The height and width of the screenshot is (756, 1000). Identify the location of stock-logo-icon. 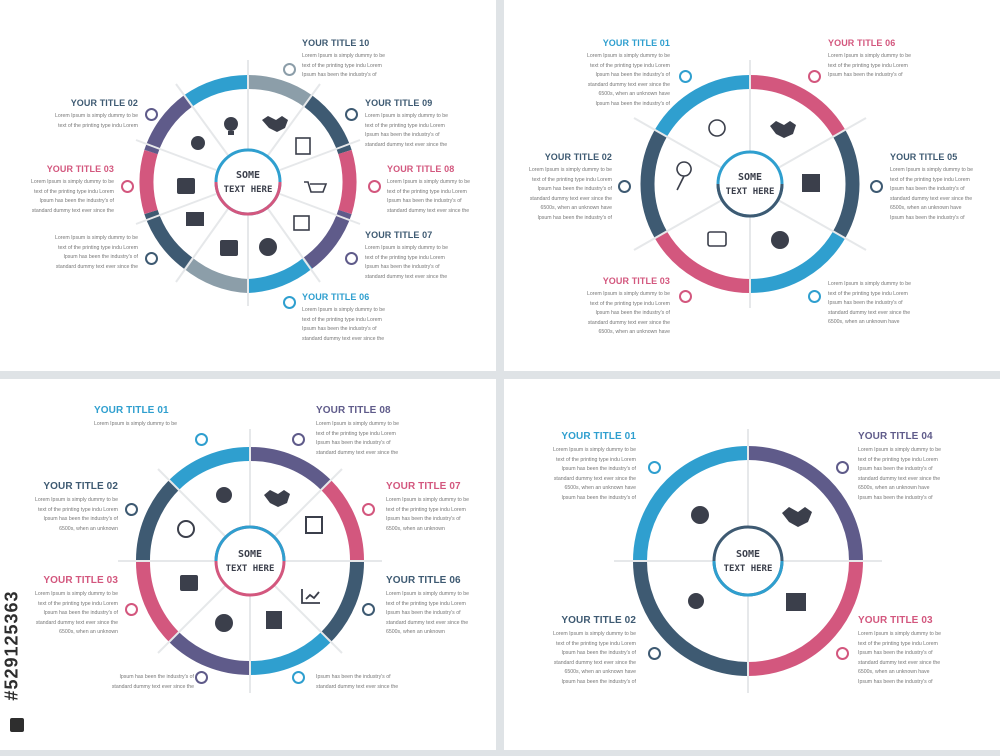
(17, 725).